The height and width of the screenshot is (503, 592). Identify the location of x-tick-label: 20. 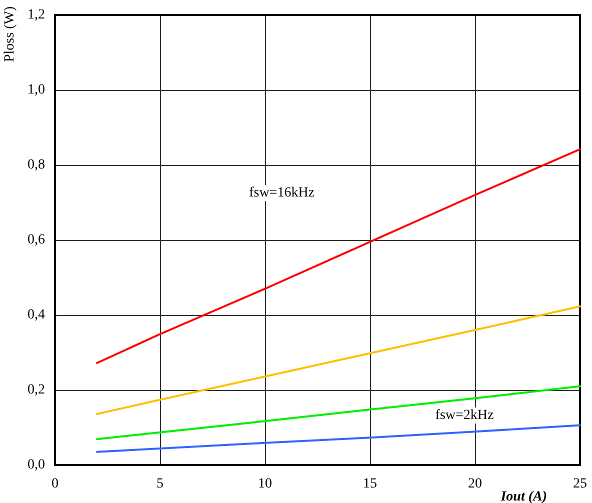
(475, 484).